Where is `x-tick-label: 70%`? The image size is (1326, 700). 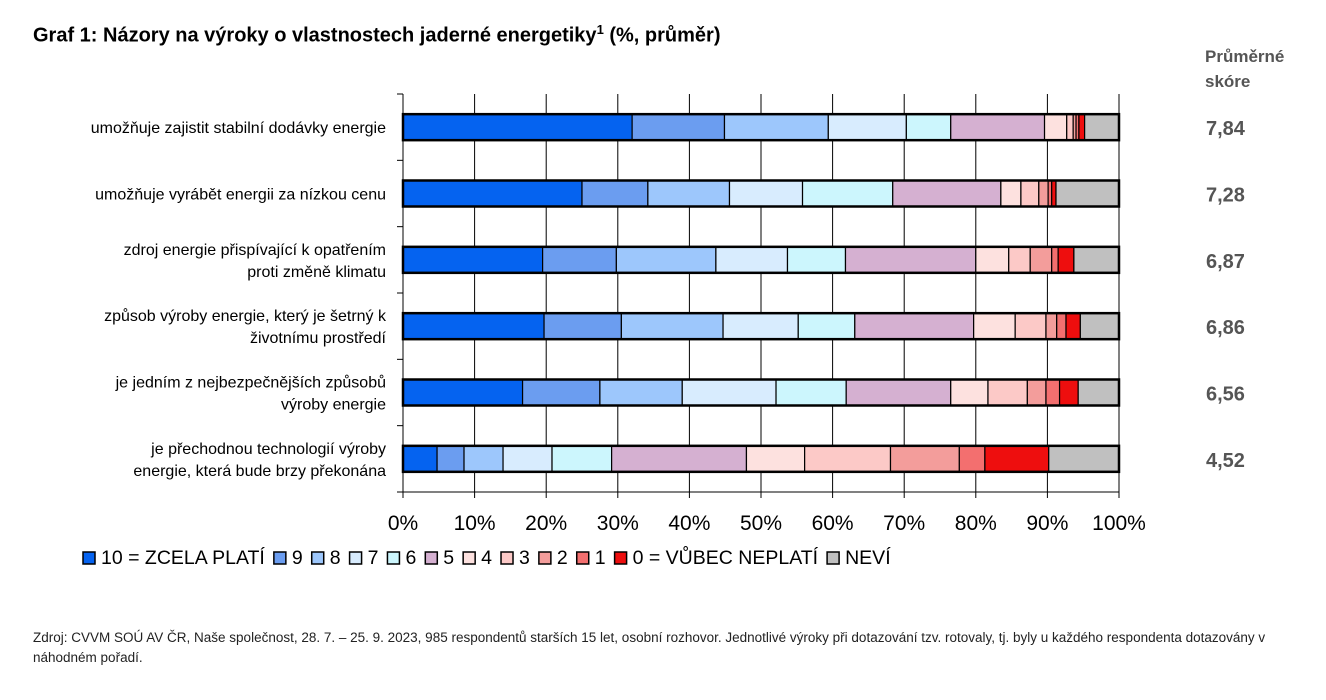 x-tick-label: 70% is located at coordinates (904, 523).